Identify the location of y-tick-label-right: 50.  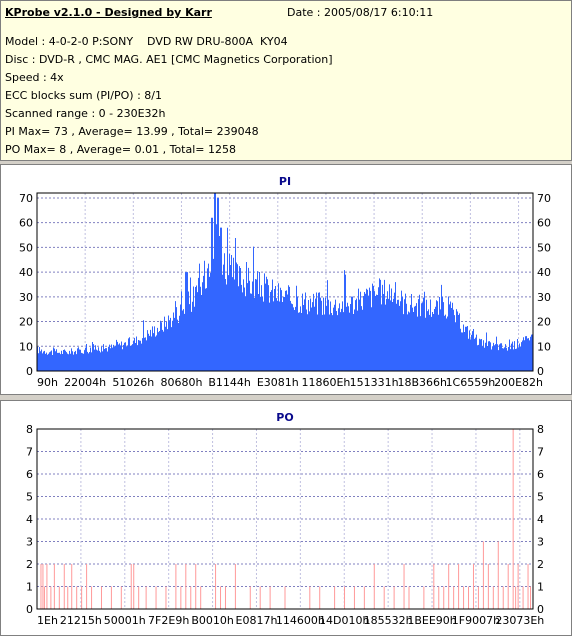
(544, 247).